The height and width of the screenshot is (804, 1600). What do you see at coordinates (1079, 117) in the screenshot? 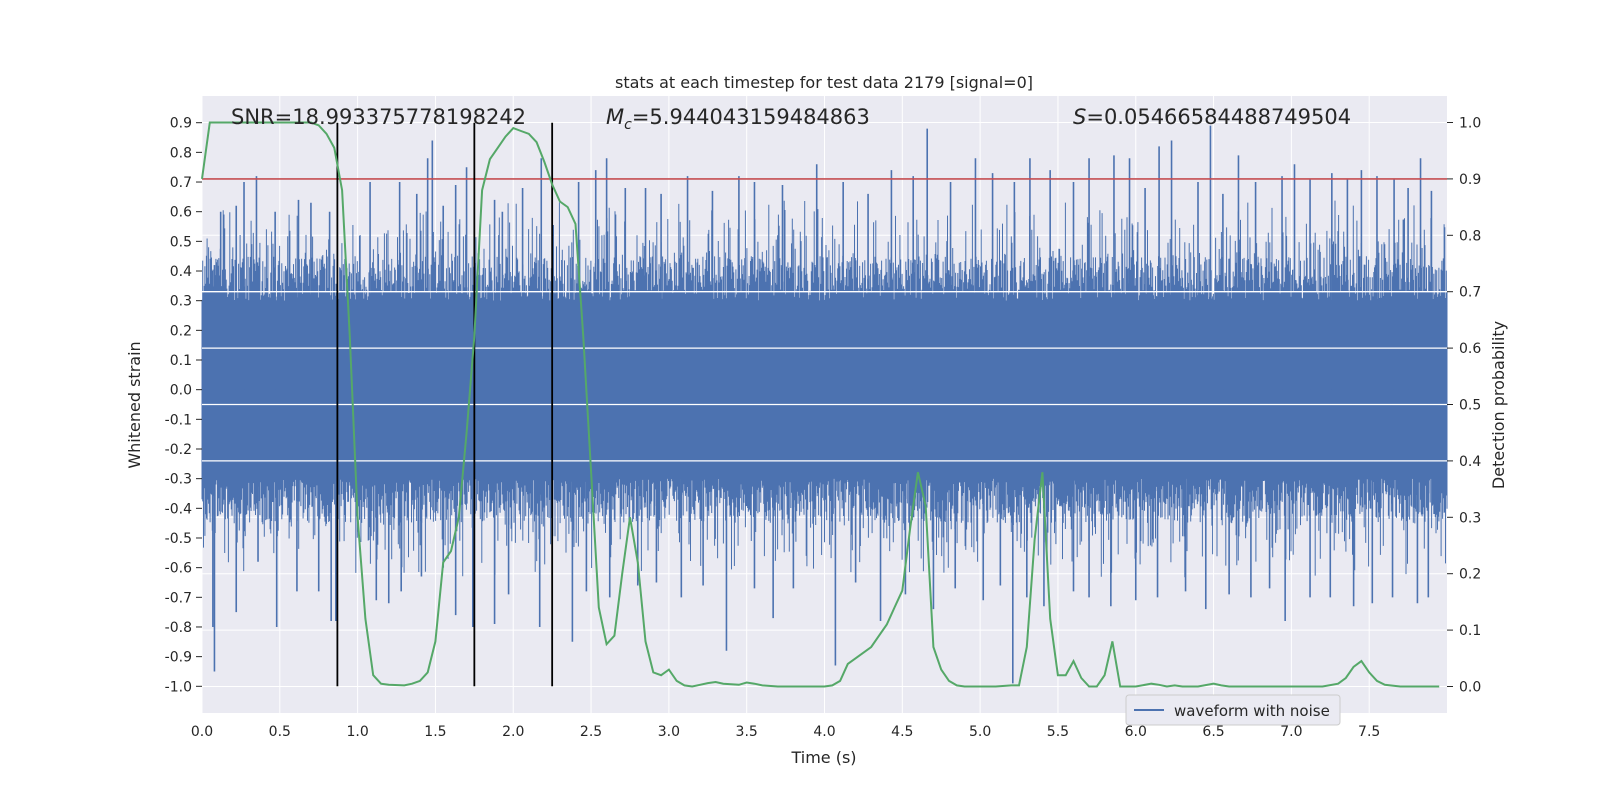
I see `s-symbol: S` at bounding box center [1079, 117].